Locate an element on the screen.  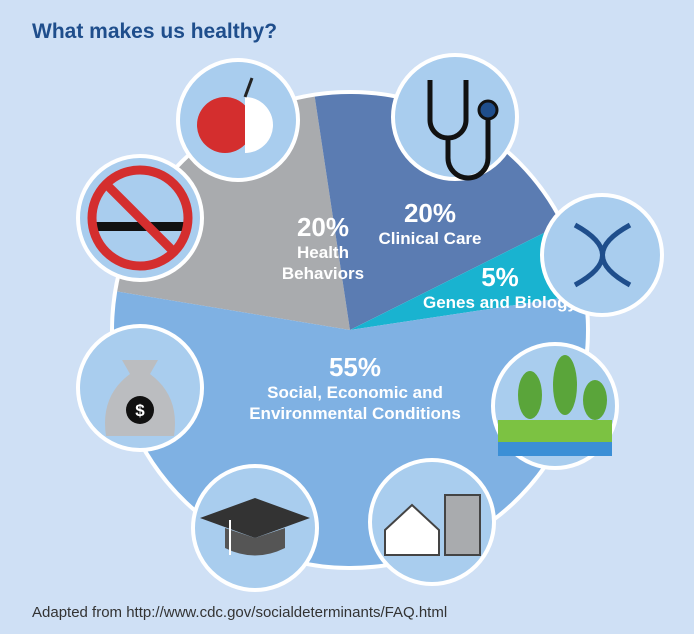
slice-label: 5% Genes and Biology is located at coordinates (500, 288).